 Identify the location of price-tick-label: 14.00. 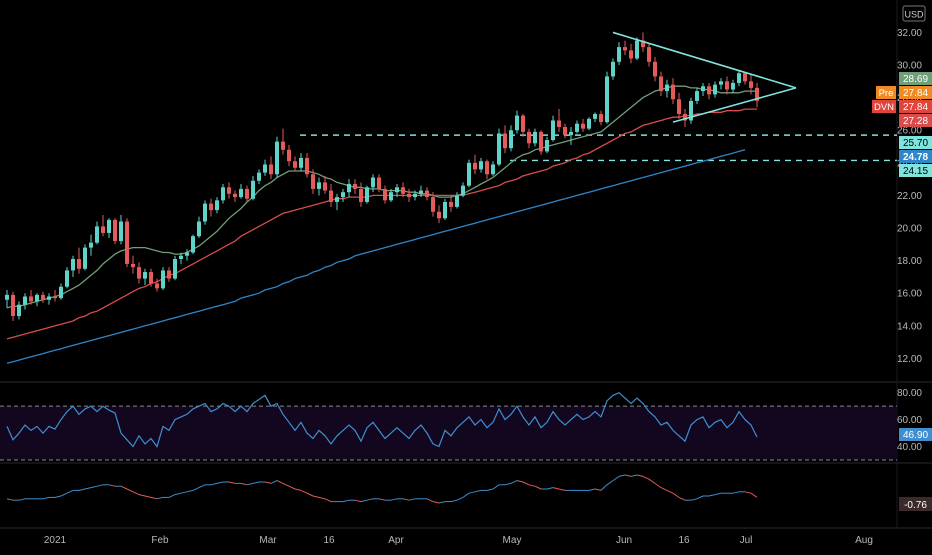
(909, 326).